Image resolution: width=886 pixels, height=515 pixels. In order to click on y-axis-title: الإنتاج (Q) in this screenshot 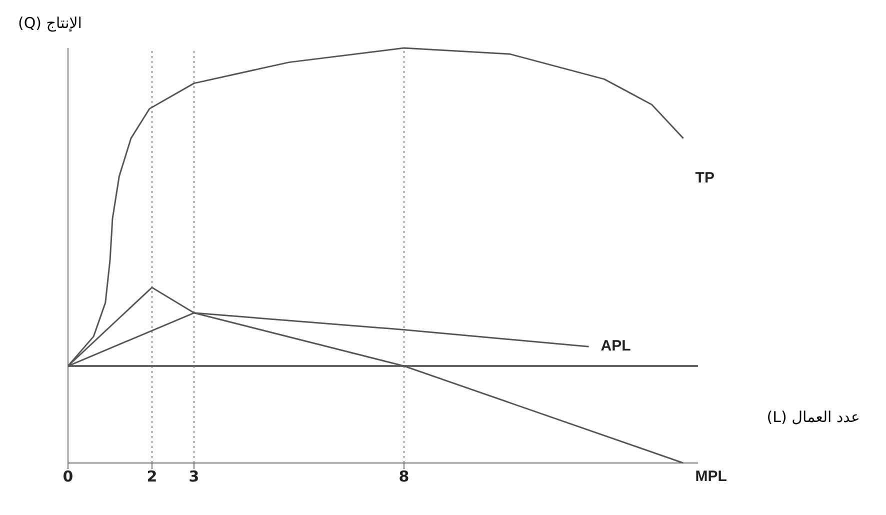, I will do `click(50, 23)`.